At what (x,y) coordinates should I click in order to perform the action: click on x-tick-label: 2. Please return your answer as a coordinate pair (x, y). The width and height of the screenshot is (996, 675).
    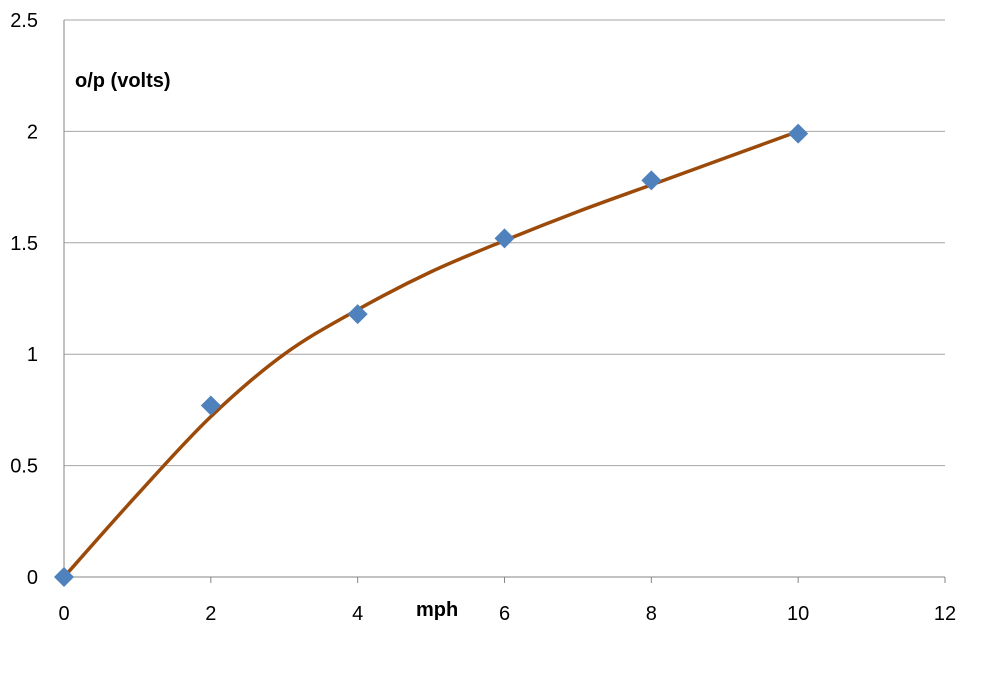
    Looking at the image, I should click on (210, 614).